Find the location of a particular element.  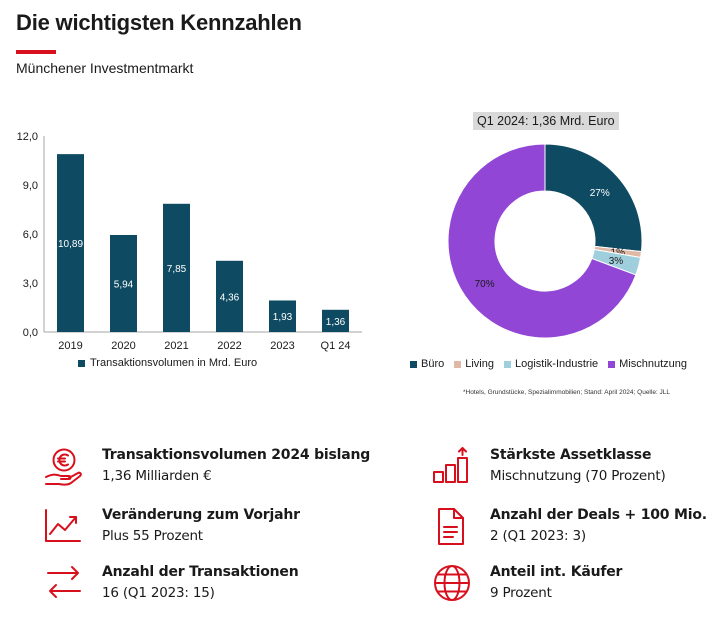

bar-value-label: 4,36 is located at coordinates (230, 297).